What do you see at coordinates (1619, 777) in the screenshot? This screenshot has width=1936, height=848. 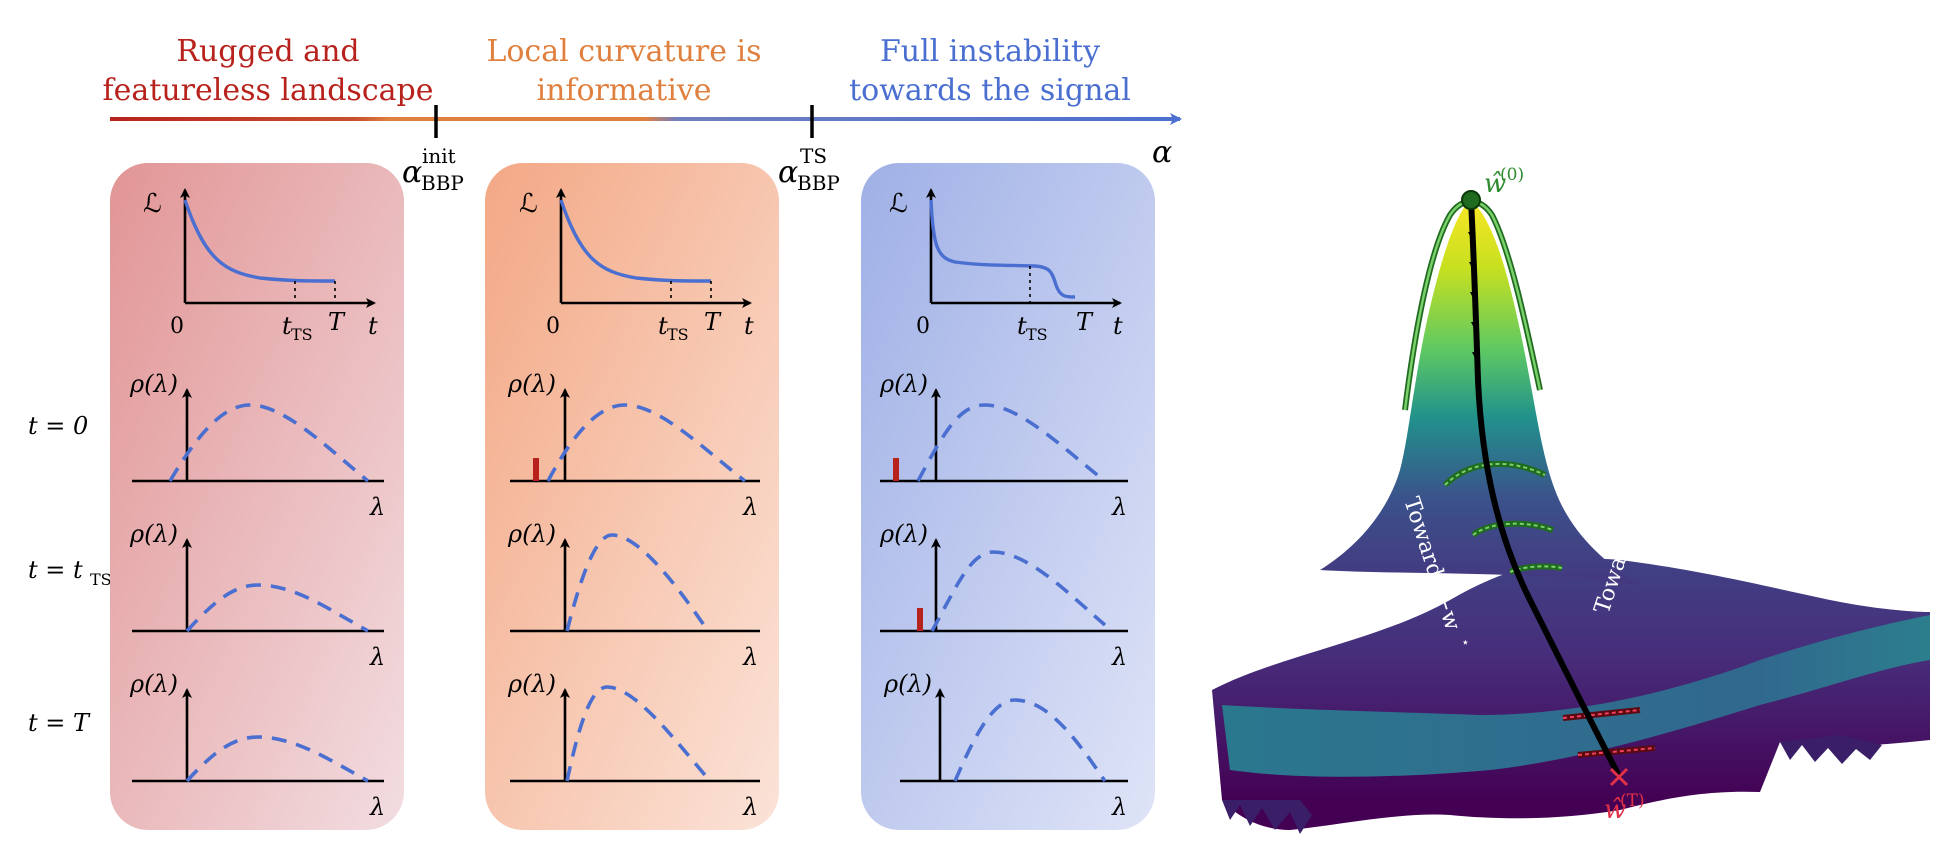 I see `end-point-marker` at bounding box center [1619, 777].